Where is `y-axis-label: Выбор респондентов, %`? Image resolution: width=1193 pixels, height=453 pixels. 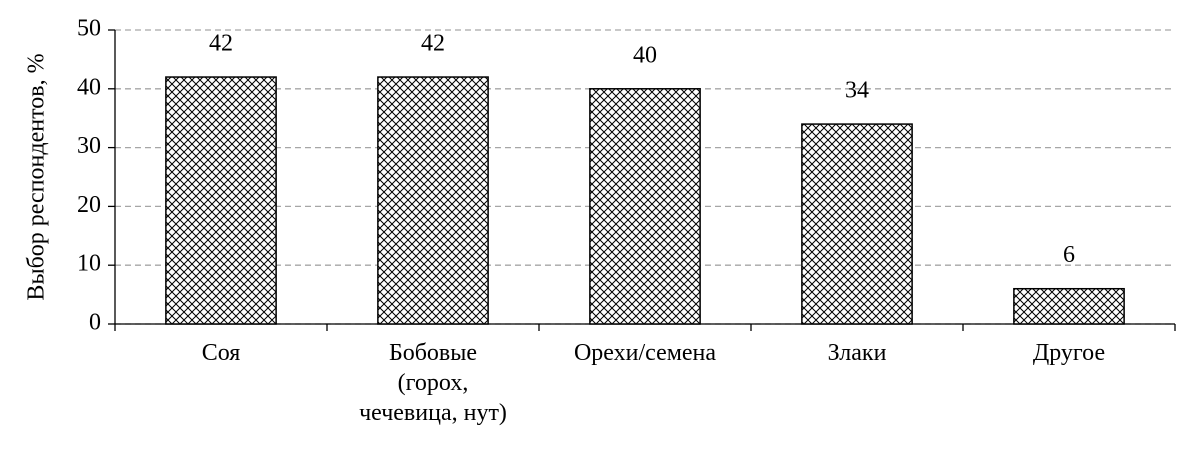
y-axis-label: Выбор респондентов, % is located at coordinates (37, 176).